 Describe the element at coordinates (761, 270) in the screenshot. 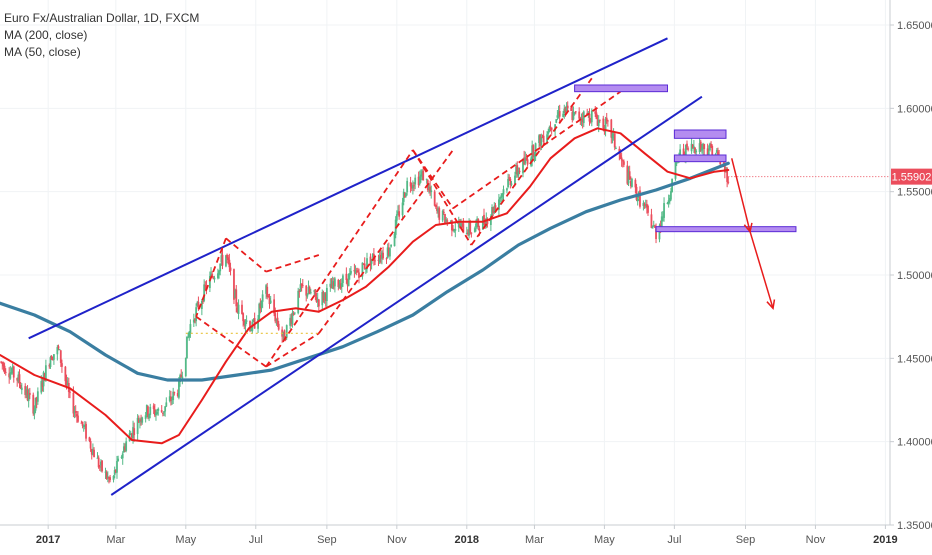

I see `projection-arrow-line` at that location.